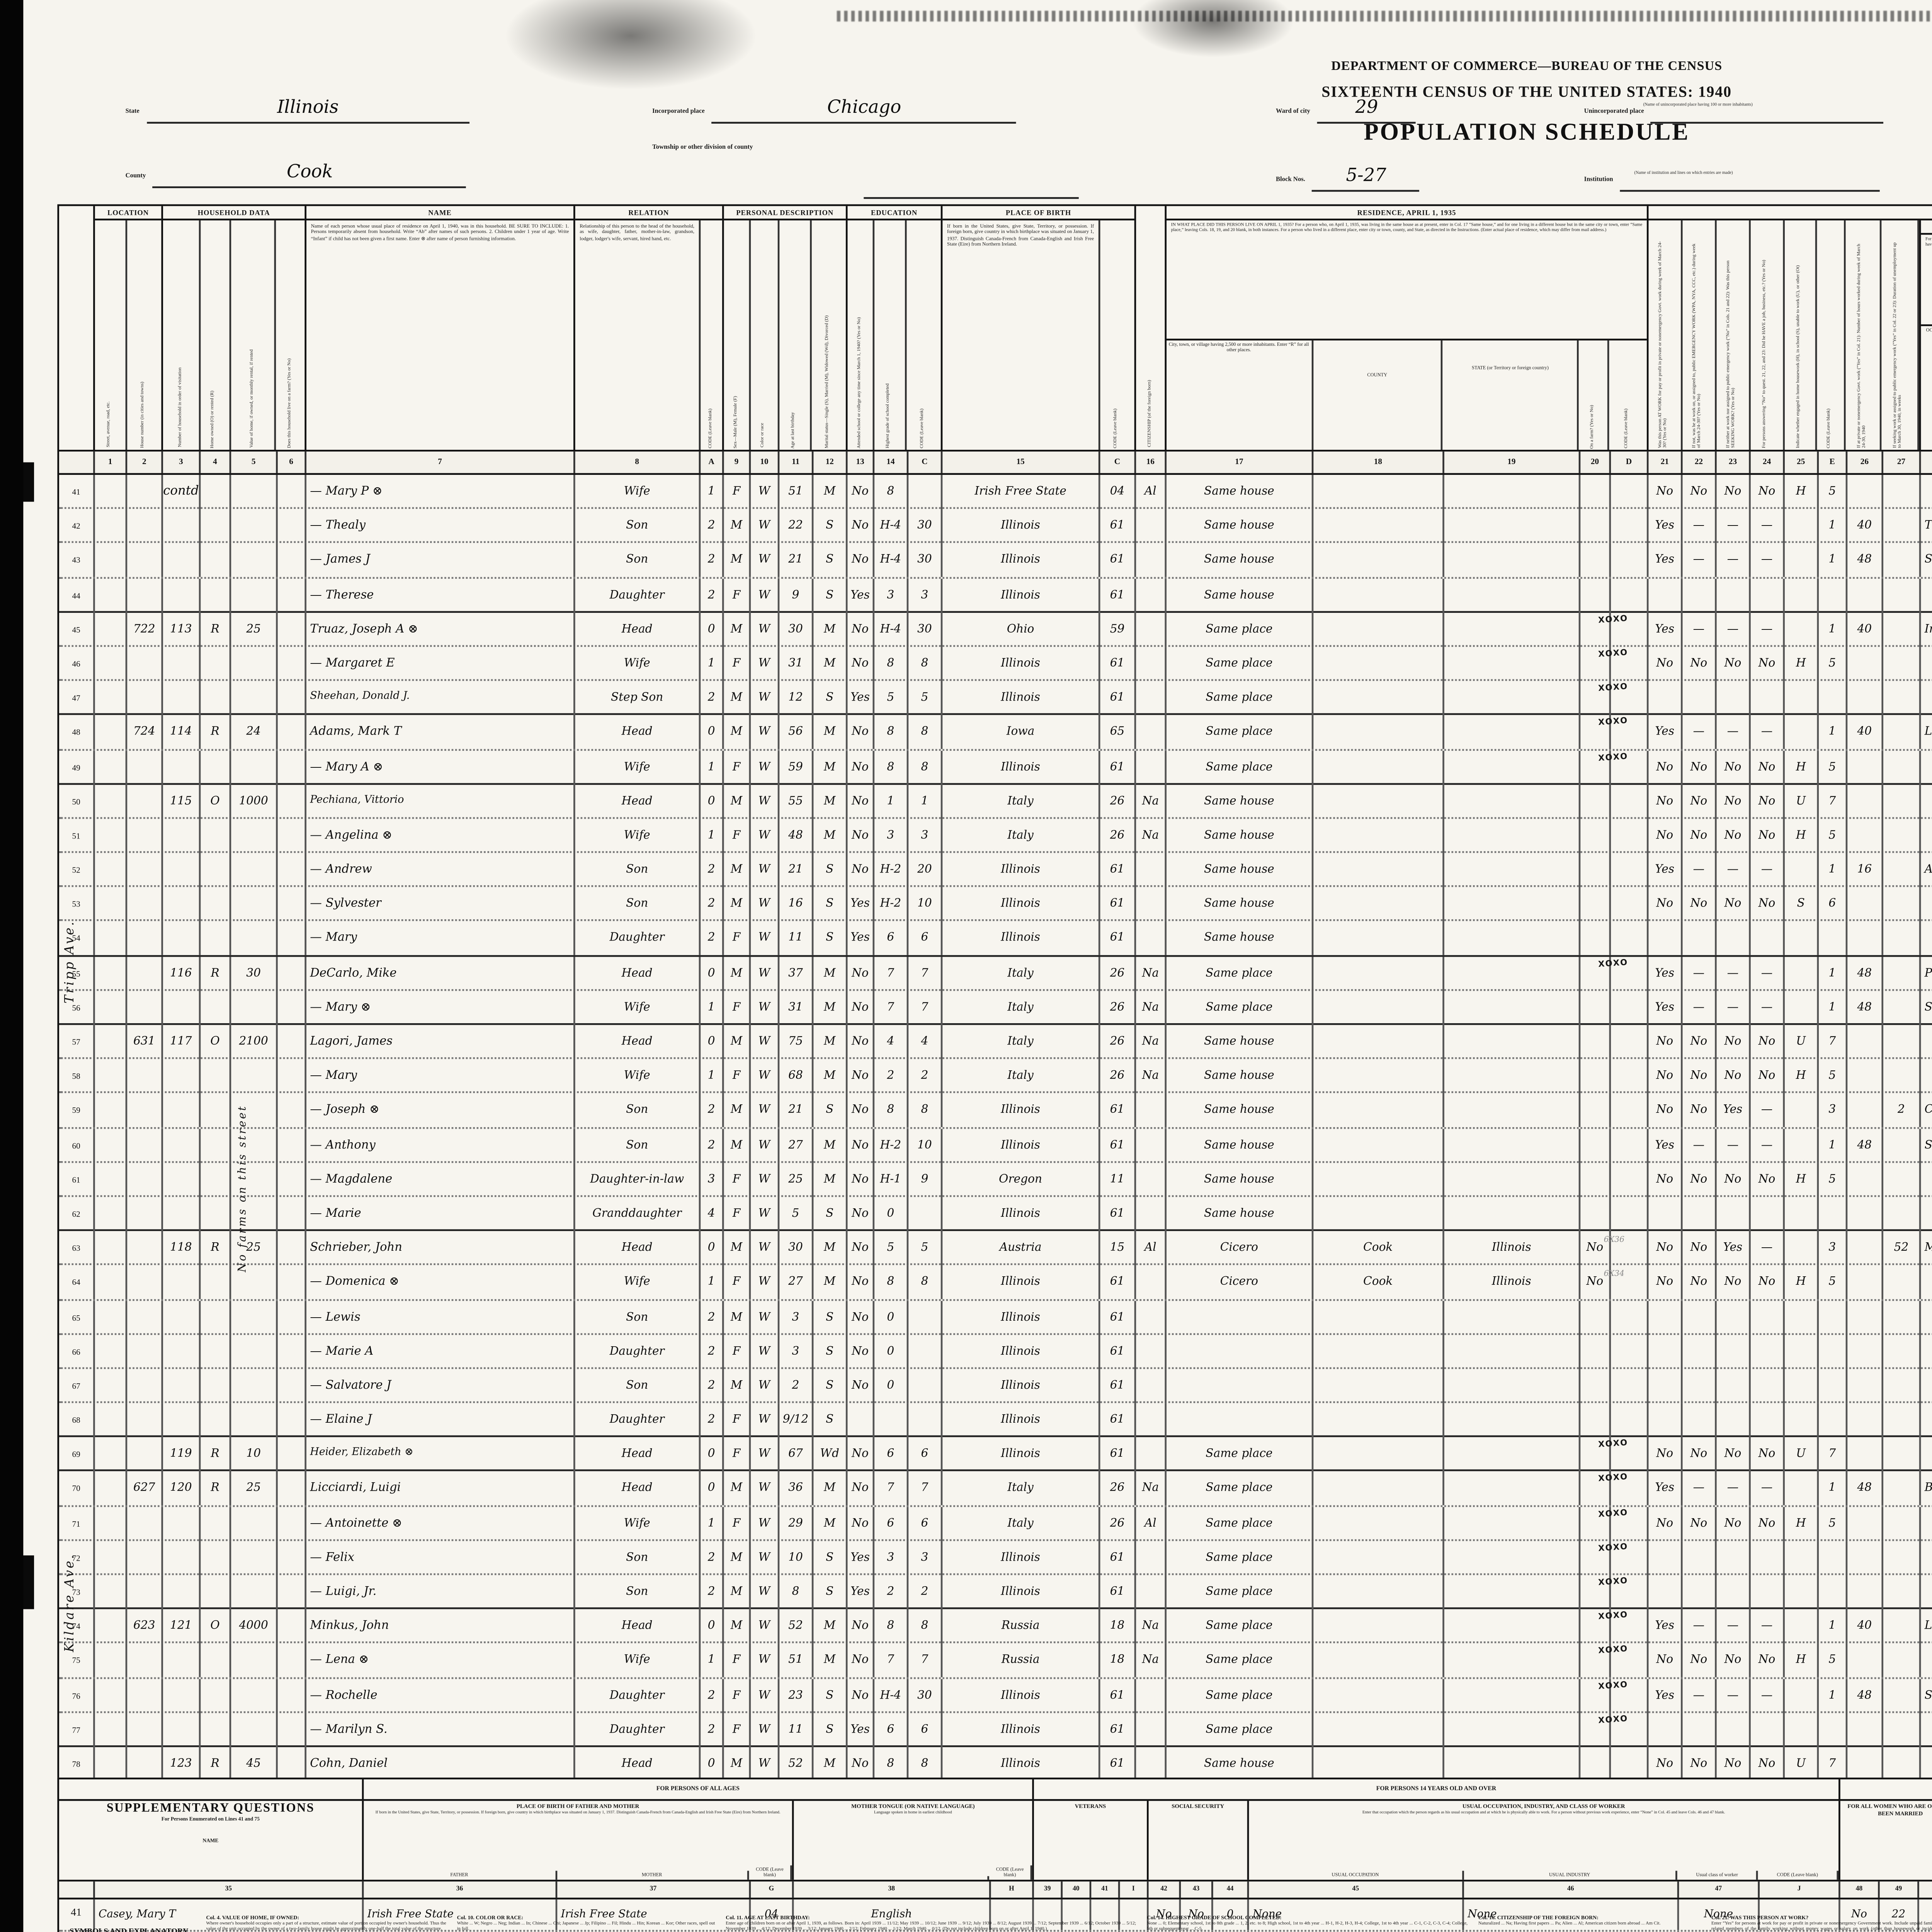 Image resolution: width=1932 pixels, height=1932 pixels. I want to click on cell-ag: 11, so click(797, 939).